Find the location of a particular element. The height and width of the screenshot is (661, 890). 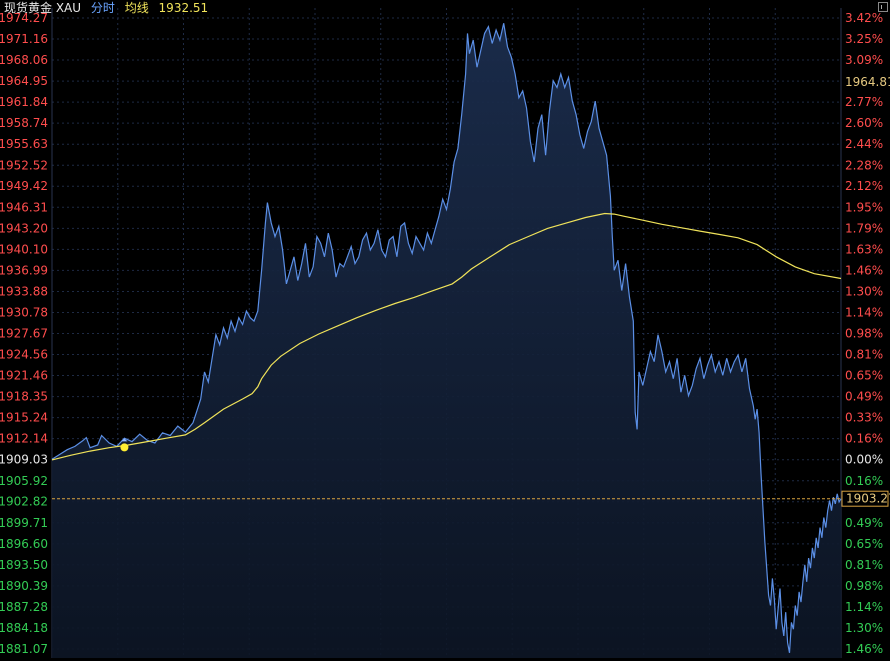

cursor-price-tag: 1964.81 is located at coordinates (866, 82).